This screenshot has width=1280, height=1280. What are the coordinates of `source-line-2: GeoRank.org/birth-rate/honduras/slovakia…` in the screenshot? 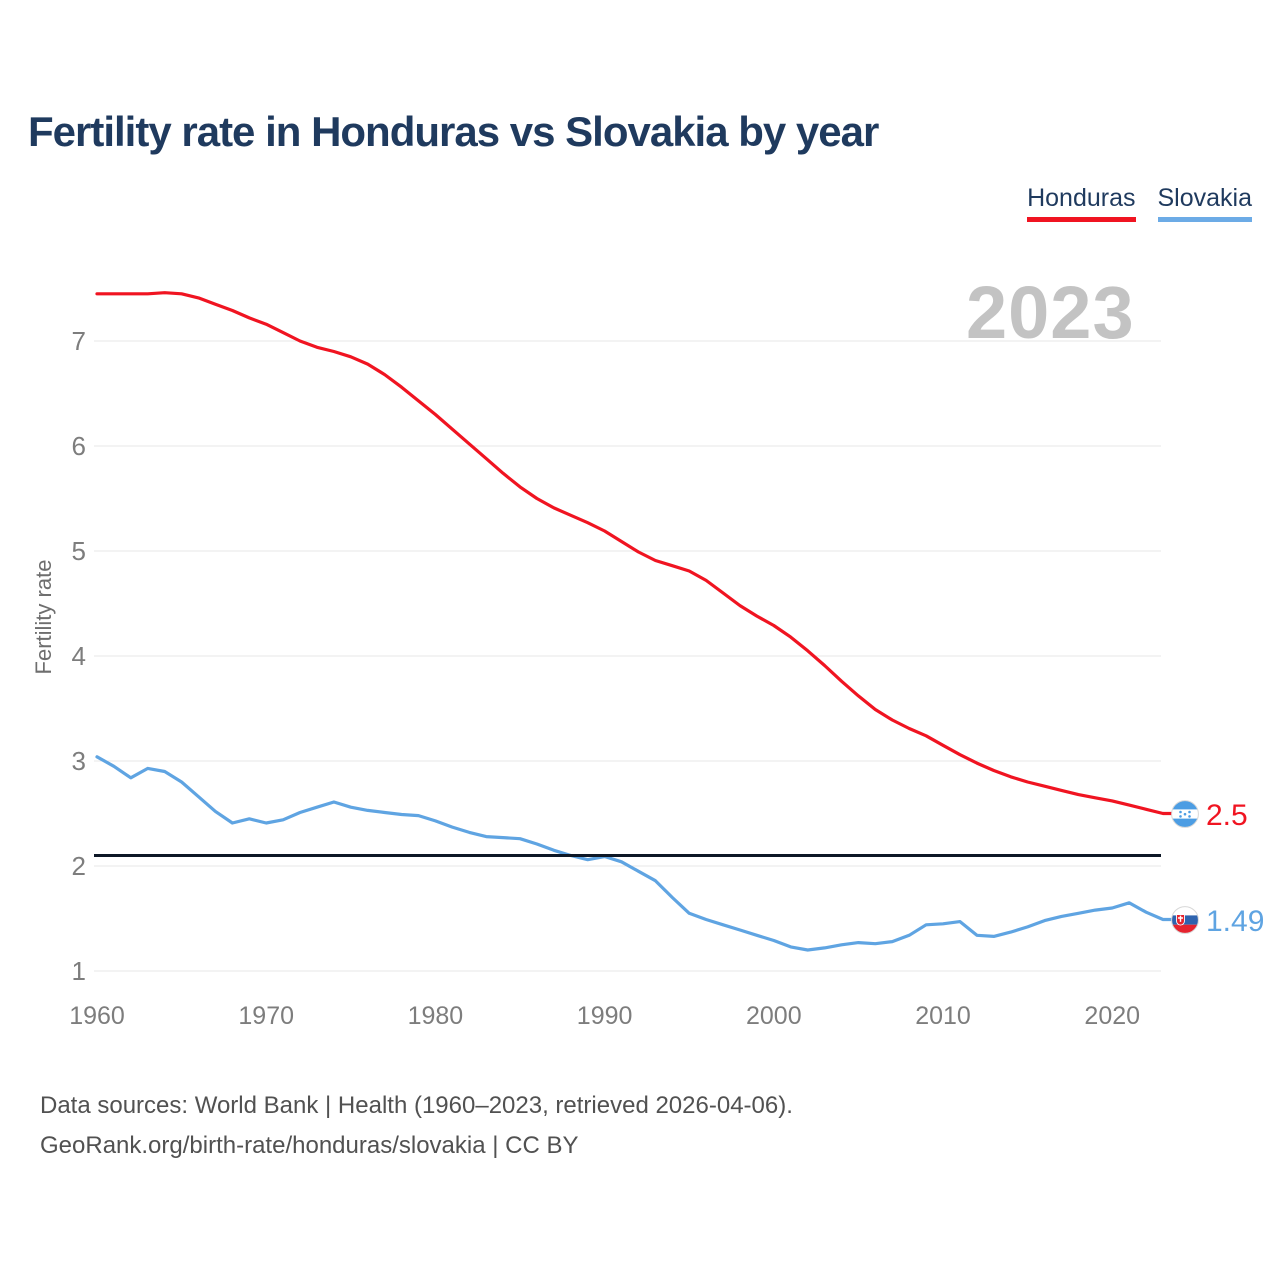 It's located at (309, 1145).